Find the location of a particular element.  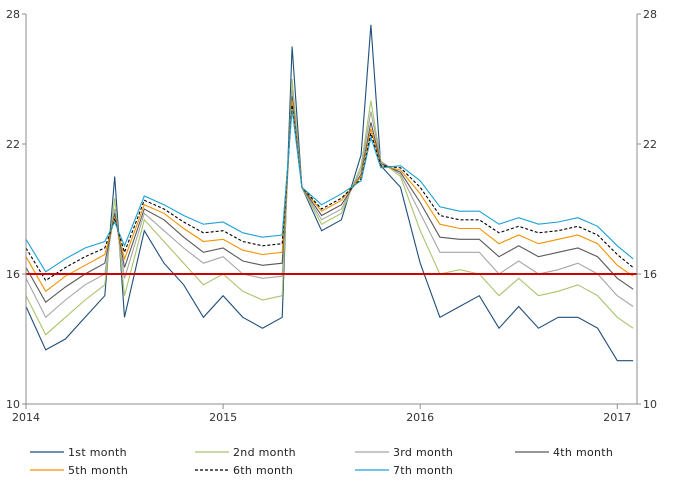

y-tick-label-right: 22 is located at coordinates (650, 144).